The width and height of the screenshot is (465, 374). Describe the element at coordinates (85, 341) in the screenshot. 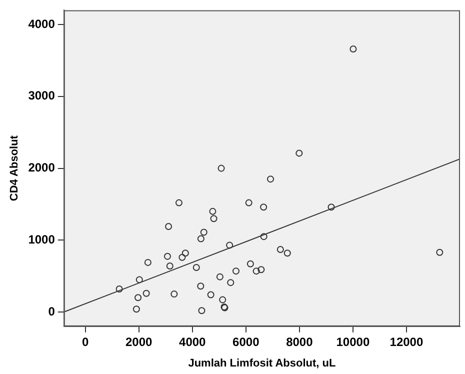

I see `x-tick-label: 0` at that location.